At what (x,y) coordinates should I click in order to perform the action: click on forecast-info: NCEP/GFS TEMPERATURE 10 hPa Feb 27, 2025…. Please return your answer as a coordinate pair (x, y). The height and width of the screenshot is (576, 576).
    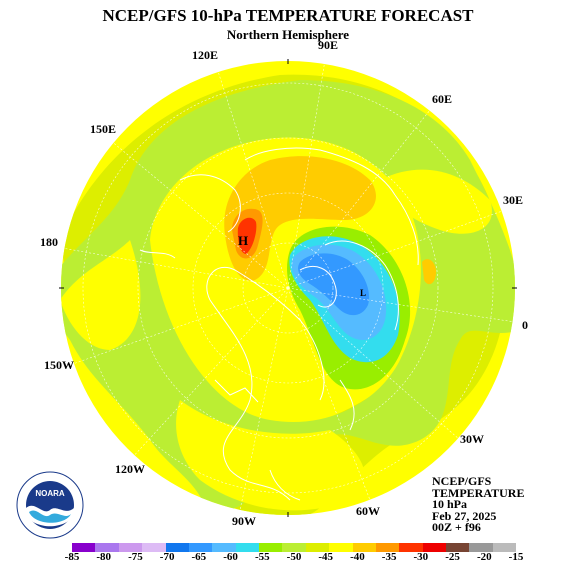
    Looking at the image, I should click on (478, 504).